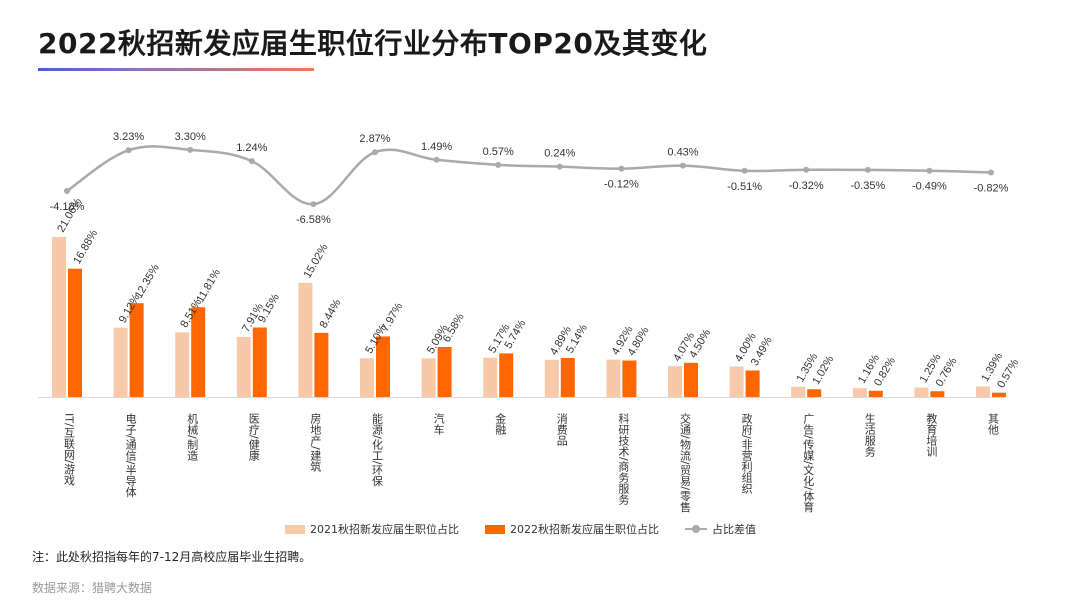 This screenshot has height=608, width=1080. What do you see at coordinates (929, 187) in the screenshot?
I see `diff-label-14: -0.49%` at bounding box center [929, 187].